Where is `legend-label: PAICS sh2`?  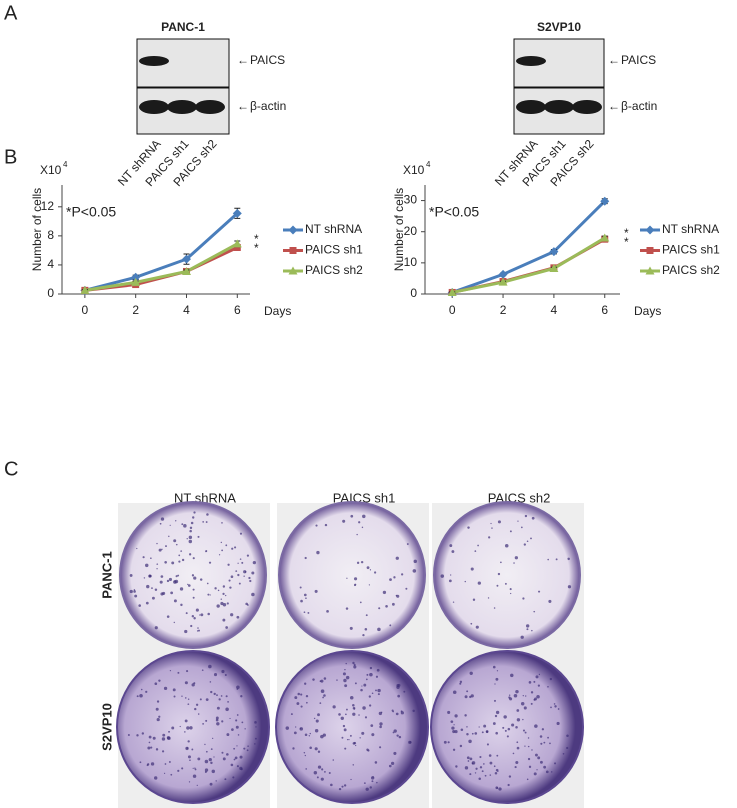 legend-label: PAICS sh2 is located at coordinates (334, 270).